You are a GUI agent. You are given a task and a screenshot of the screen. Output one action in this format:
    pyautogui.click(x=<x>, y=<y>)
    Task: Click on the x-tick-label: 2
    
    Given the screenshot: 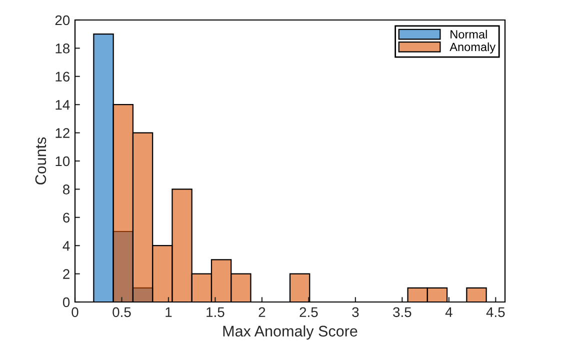 What is the action you would take?
    pyautogui.click(x=262, y=312)
    